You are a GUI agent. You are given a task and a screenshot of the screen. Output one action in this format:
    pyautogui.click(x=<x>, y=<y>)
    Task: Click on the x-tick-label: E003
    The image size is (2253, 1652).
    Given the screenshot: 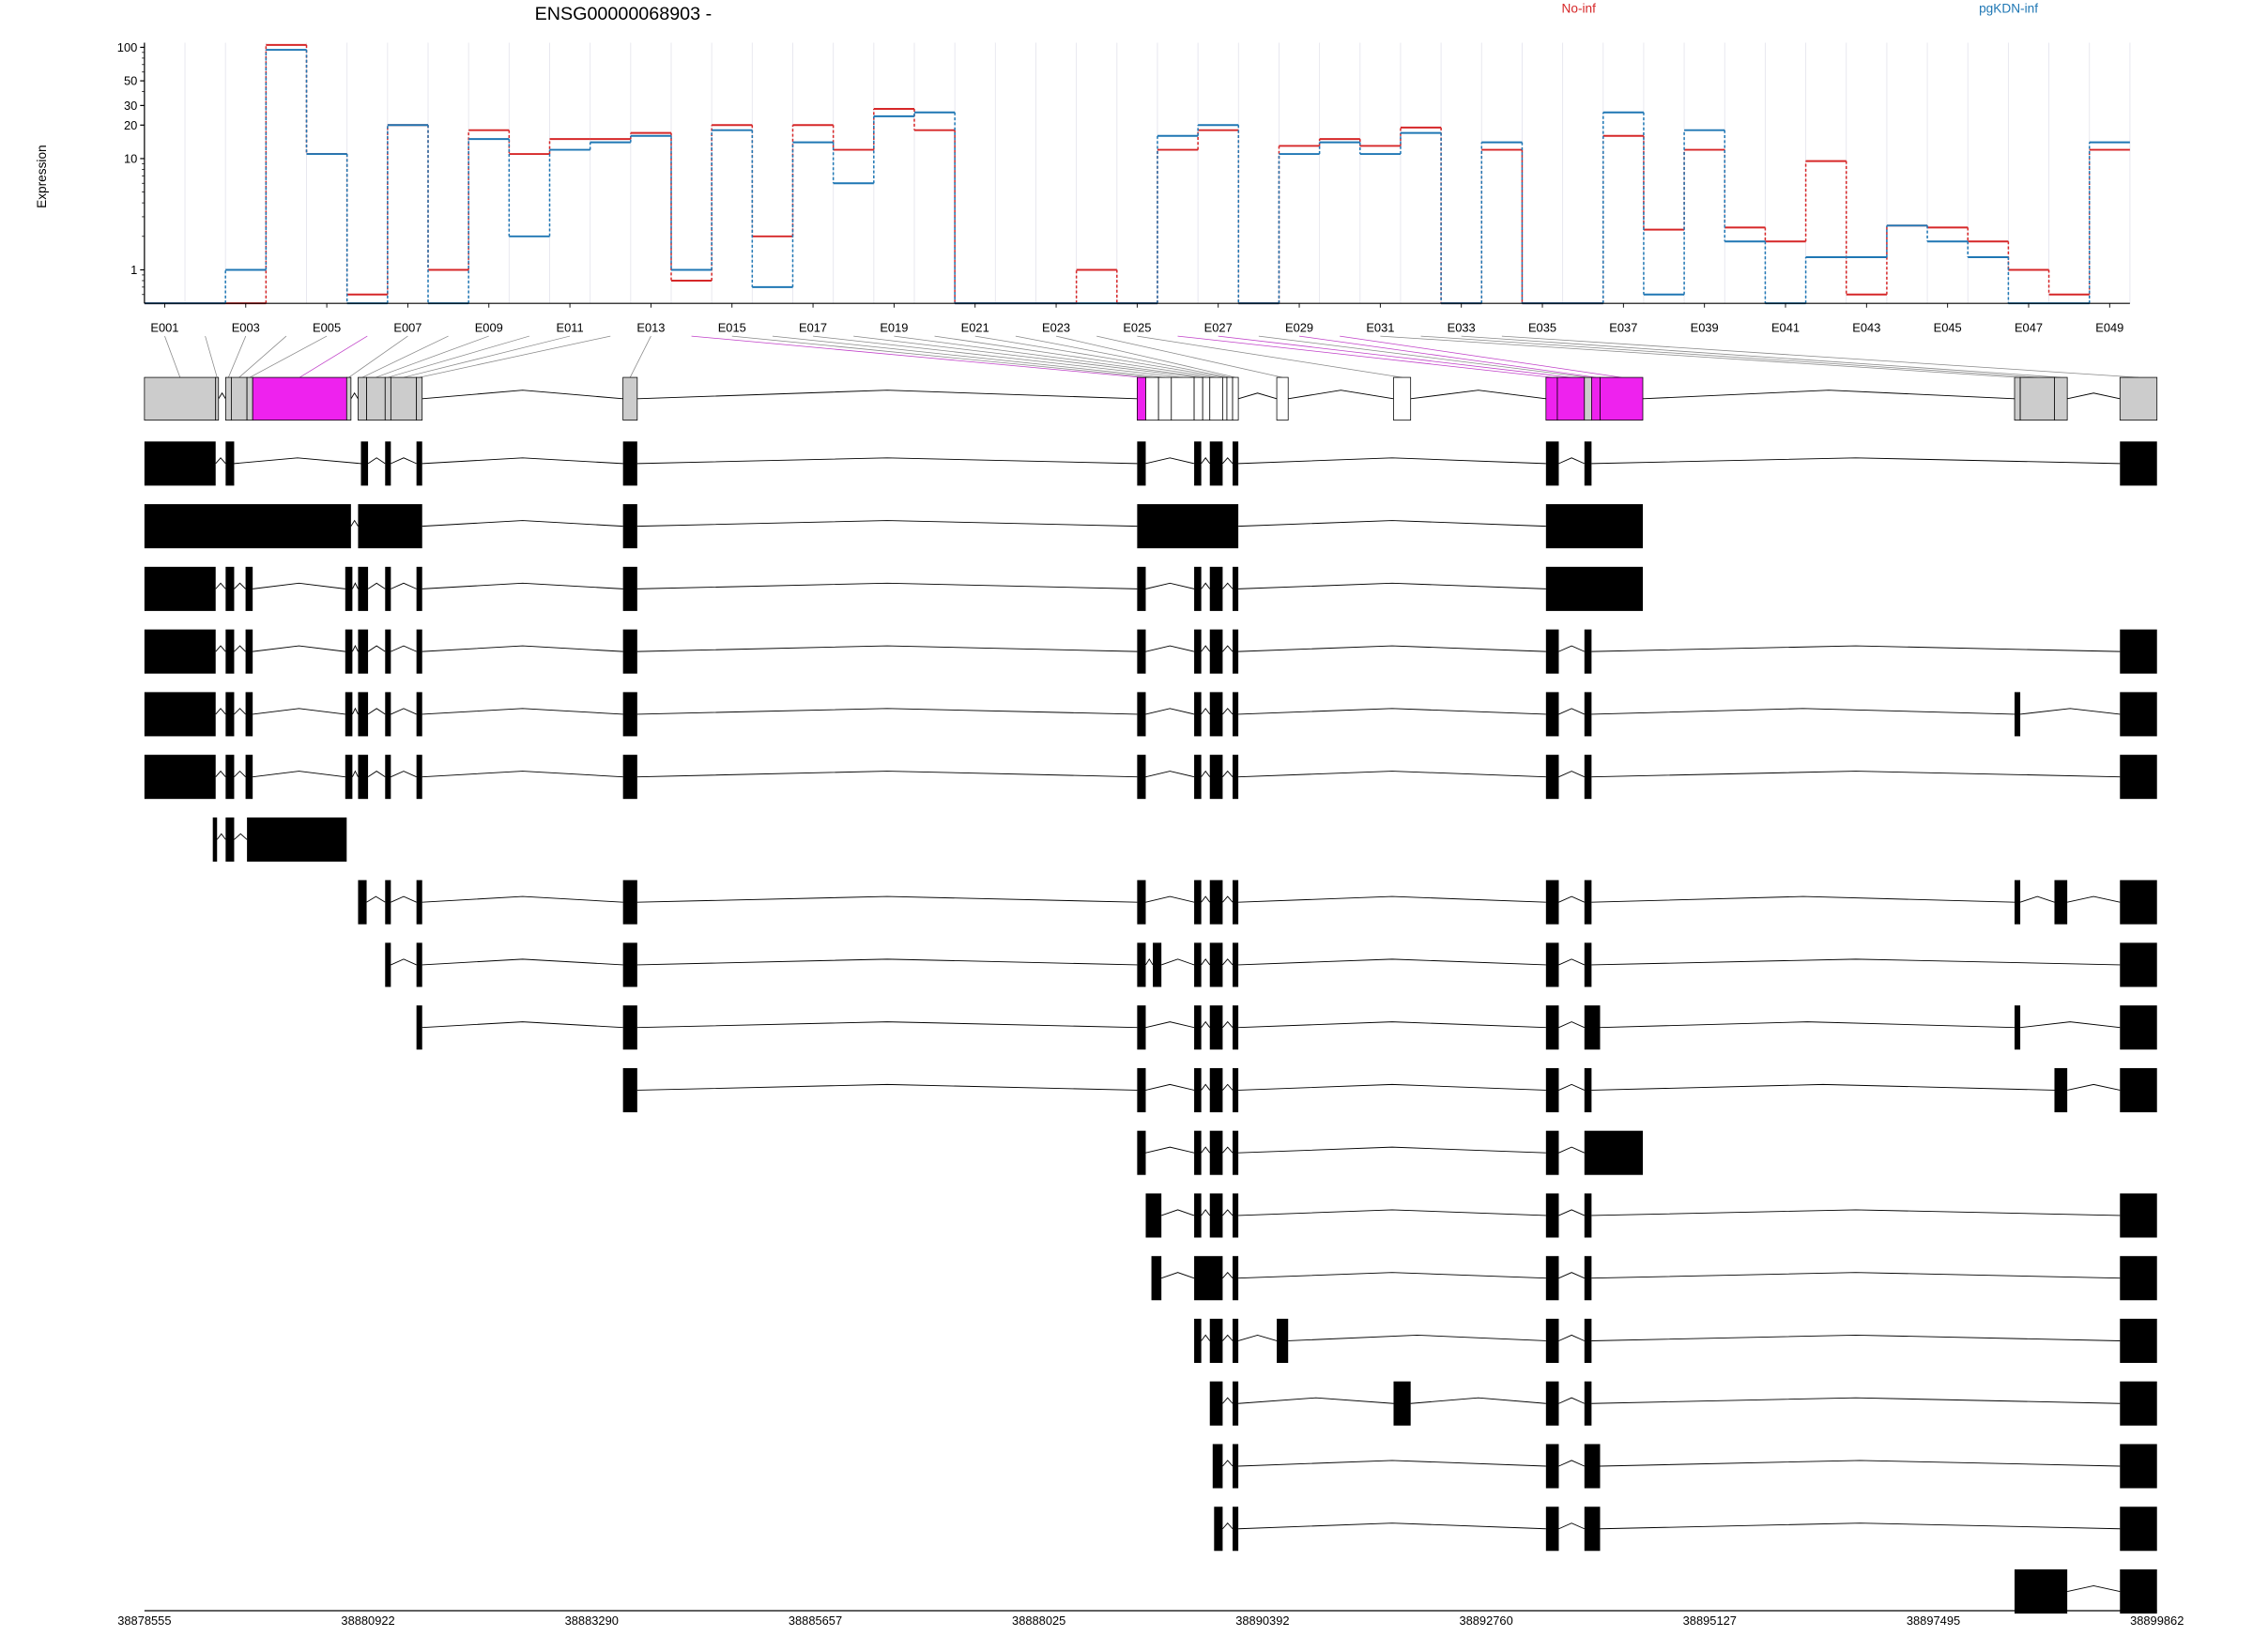 What is the action you would take?
    pyautogui.click(x=246, y=328)
    